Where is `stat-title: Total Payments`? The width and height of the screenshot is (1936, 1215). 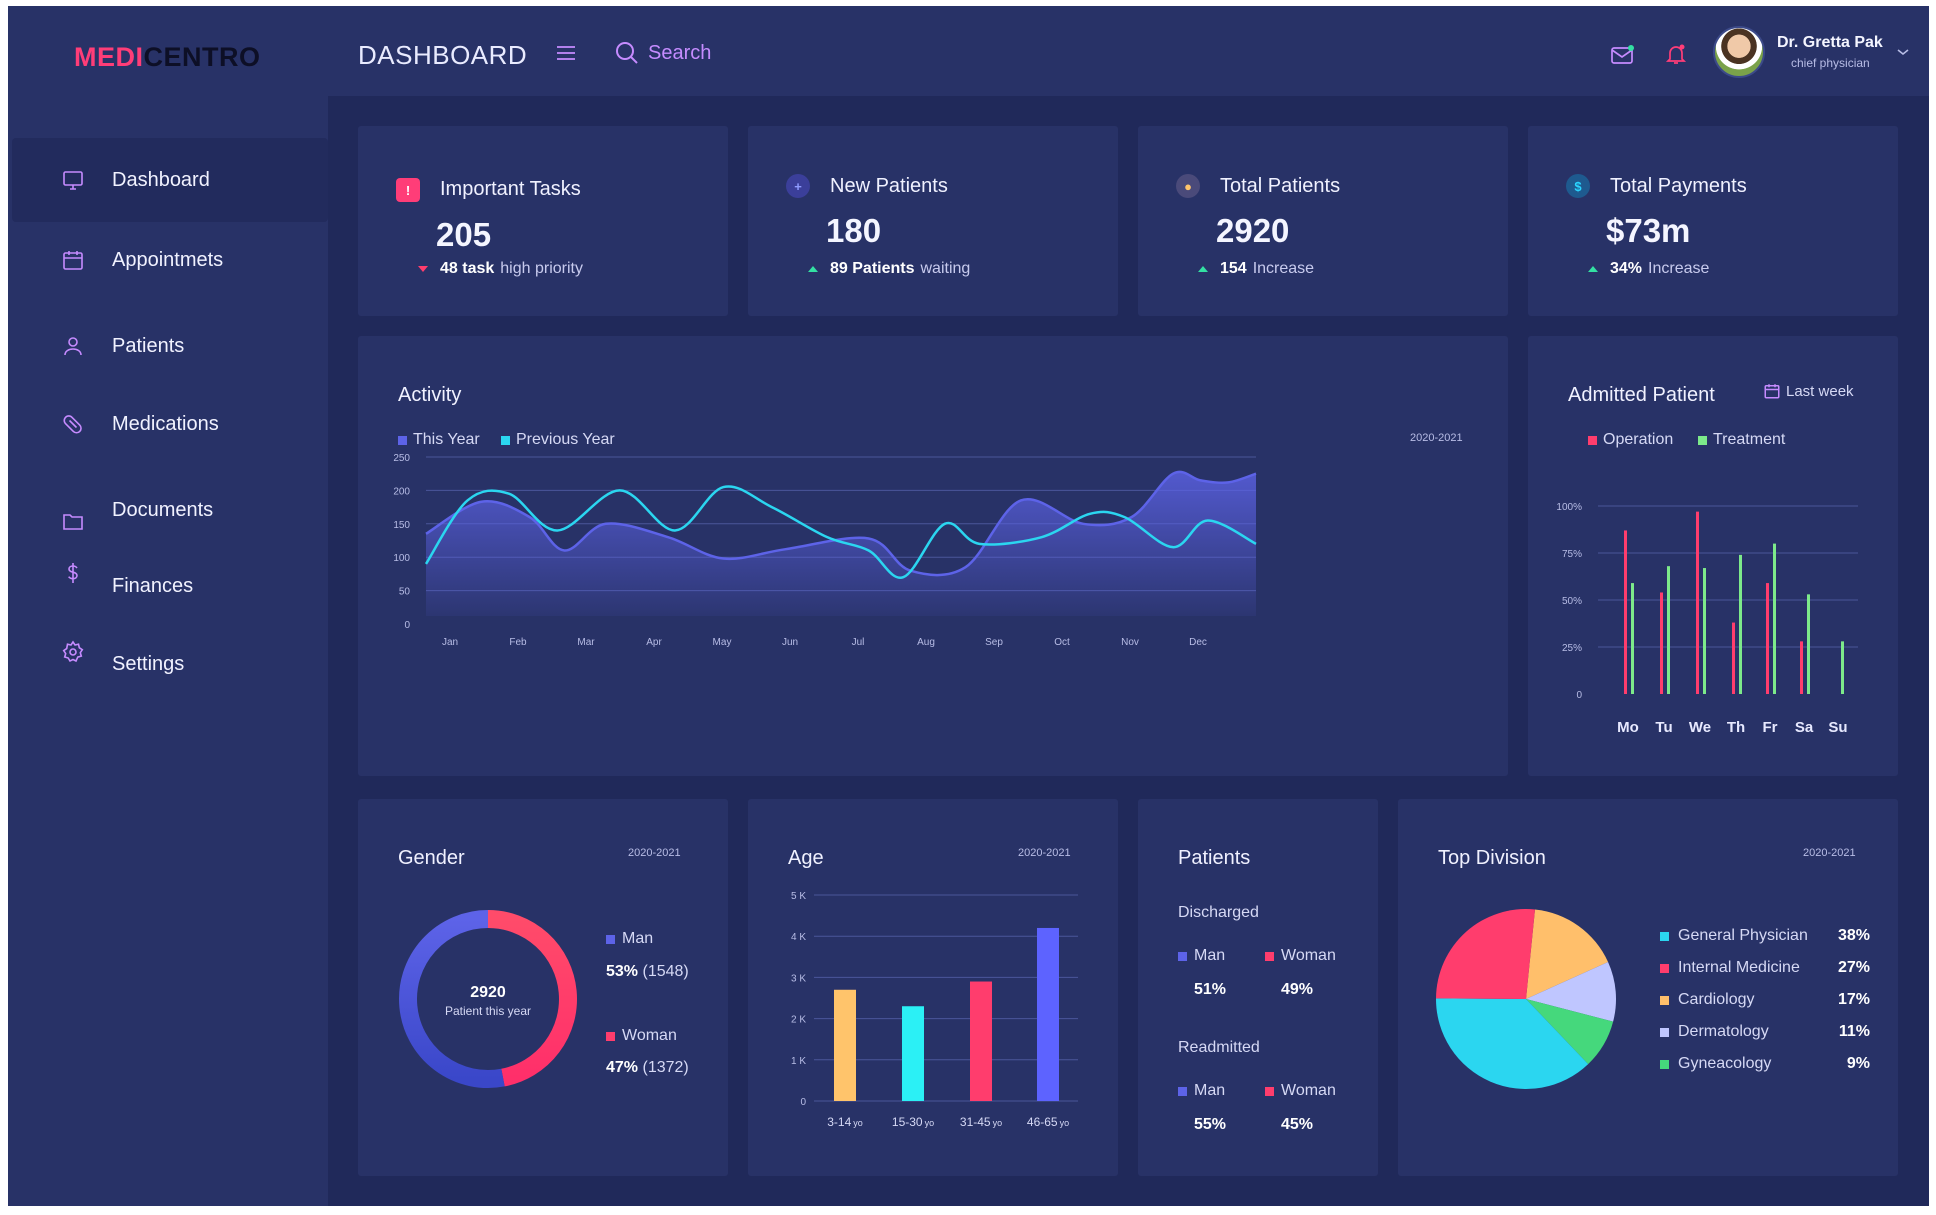 stat-title: Total Payments is located at coordinates (1678, 186).